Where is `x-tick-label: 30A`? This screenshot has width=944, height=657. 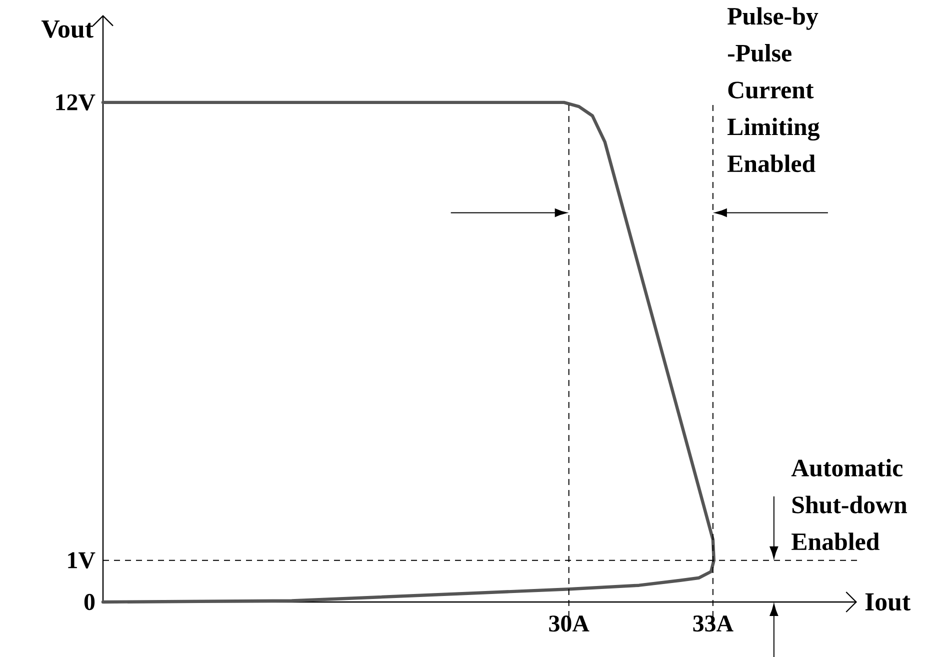
x-tick-label: 30A is located at coordinates (569, 624).